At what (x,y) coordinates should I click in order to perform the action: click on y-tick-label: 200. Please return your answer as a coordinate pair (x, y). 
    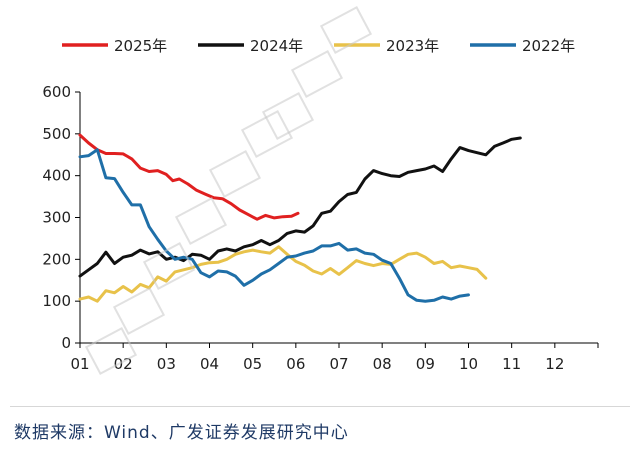
    Looking at the image, I should click on (56, 259).